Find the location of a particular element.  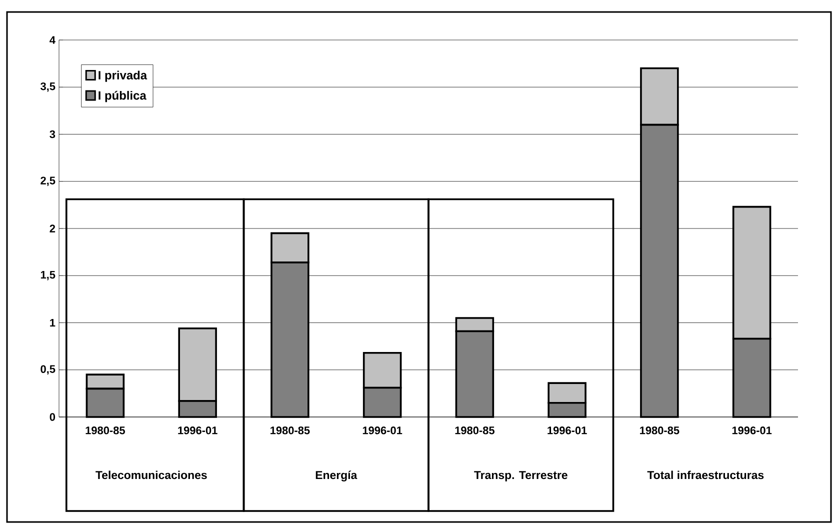

y-tick-label: 2,5 is located at coordinates (48, 181).